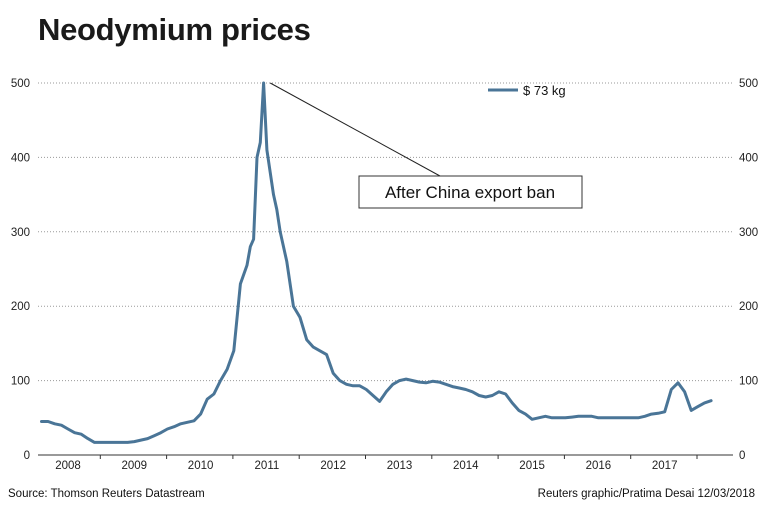 The width and height of the screenshot is (765, 513). Describe the element at coordinates (742, 456) in the screenshot. I see `y-tick-right-0: 0` at that location.